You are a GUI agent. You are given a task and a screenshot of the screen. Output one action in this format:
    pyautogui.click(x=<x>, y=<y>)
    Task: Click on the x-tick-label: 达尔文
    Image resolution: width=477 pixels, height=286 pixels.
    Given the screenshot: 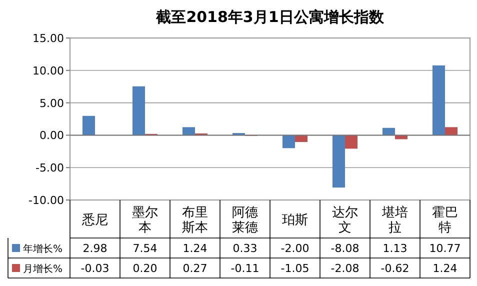 What is the action you would take?
    pyautogui.click(x=345, y=221)
    